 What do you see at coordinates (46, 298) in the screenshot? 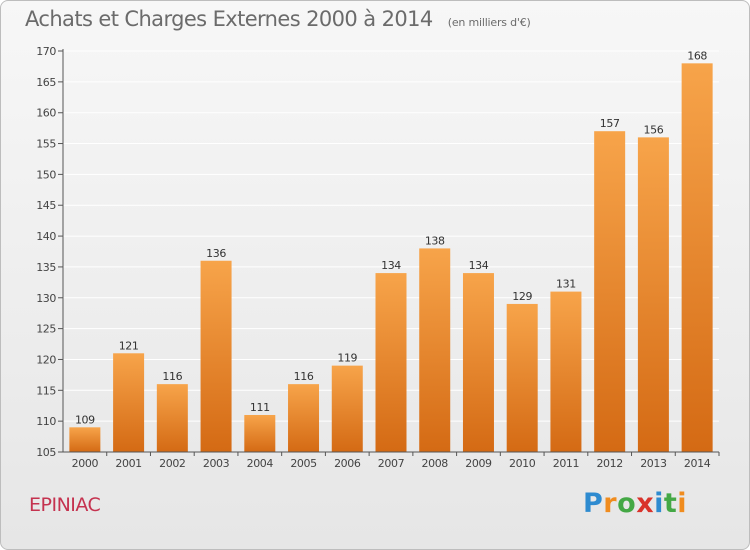
I see `y-tick-label: 130` at bounding box center [46, 298].